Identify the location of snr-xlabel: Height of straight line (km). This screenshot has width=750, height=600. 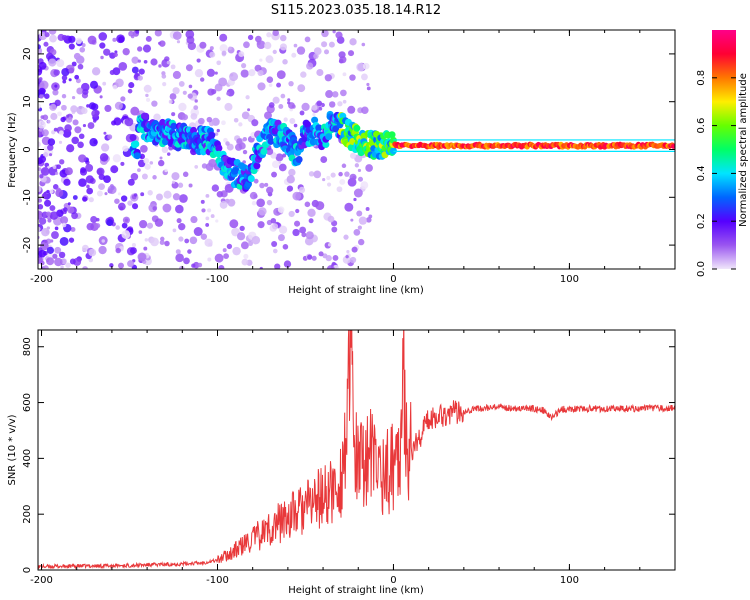
(356, 590).